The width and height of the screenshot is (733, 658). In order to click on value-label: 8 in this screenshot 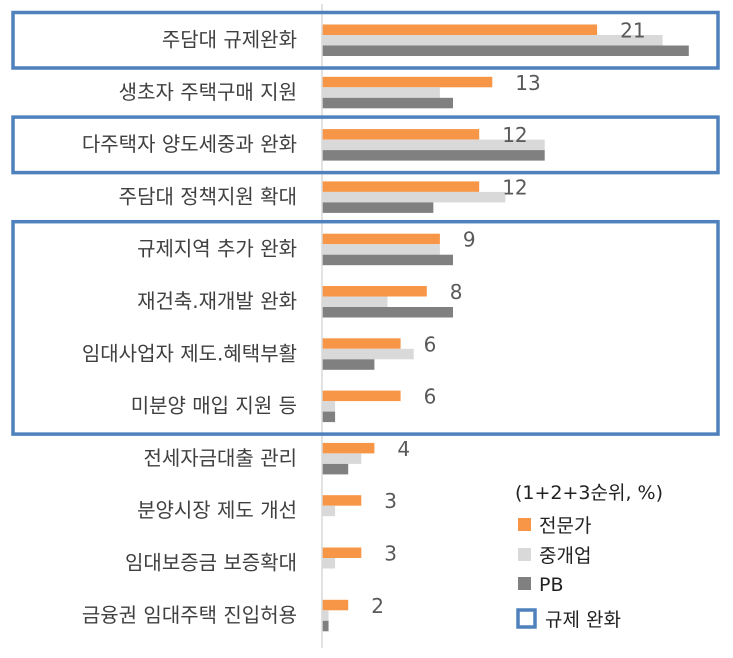, I will do `click(456, 292)`.